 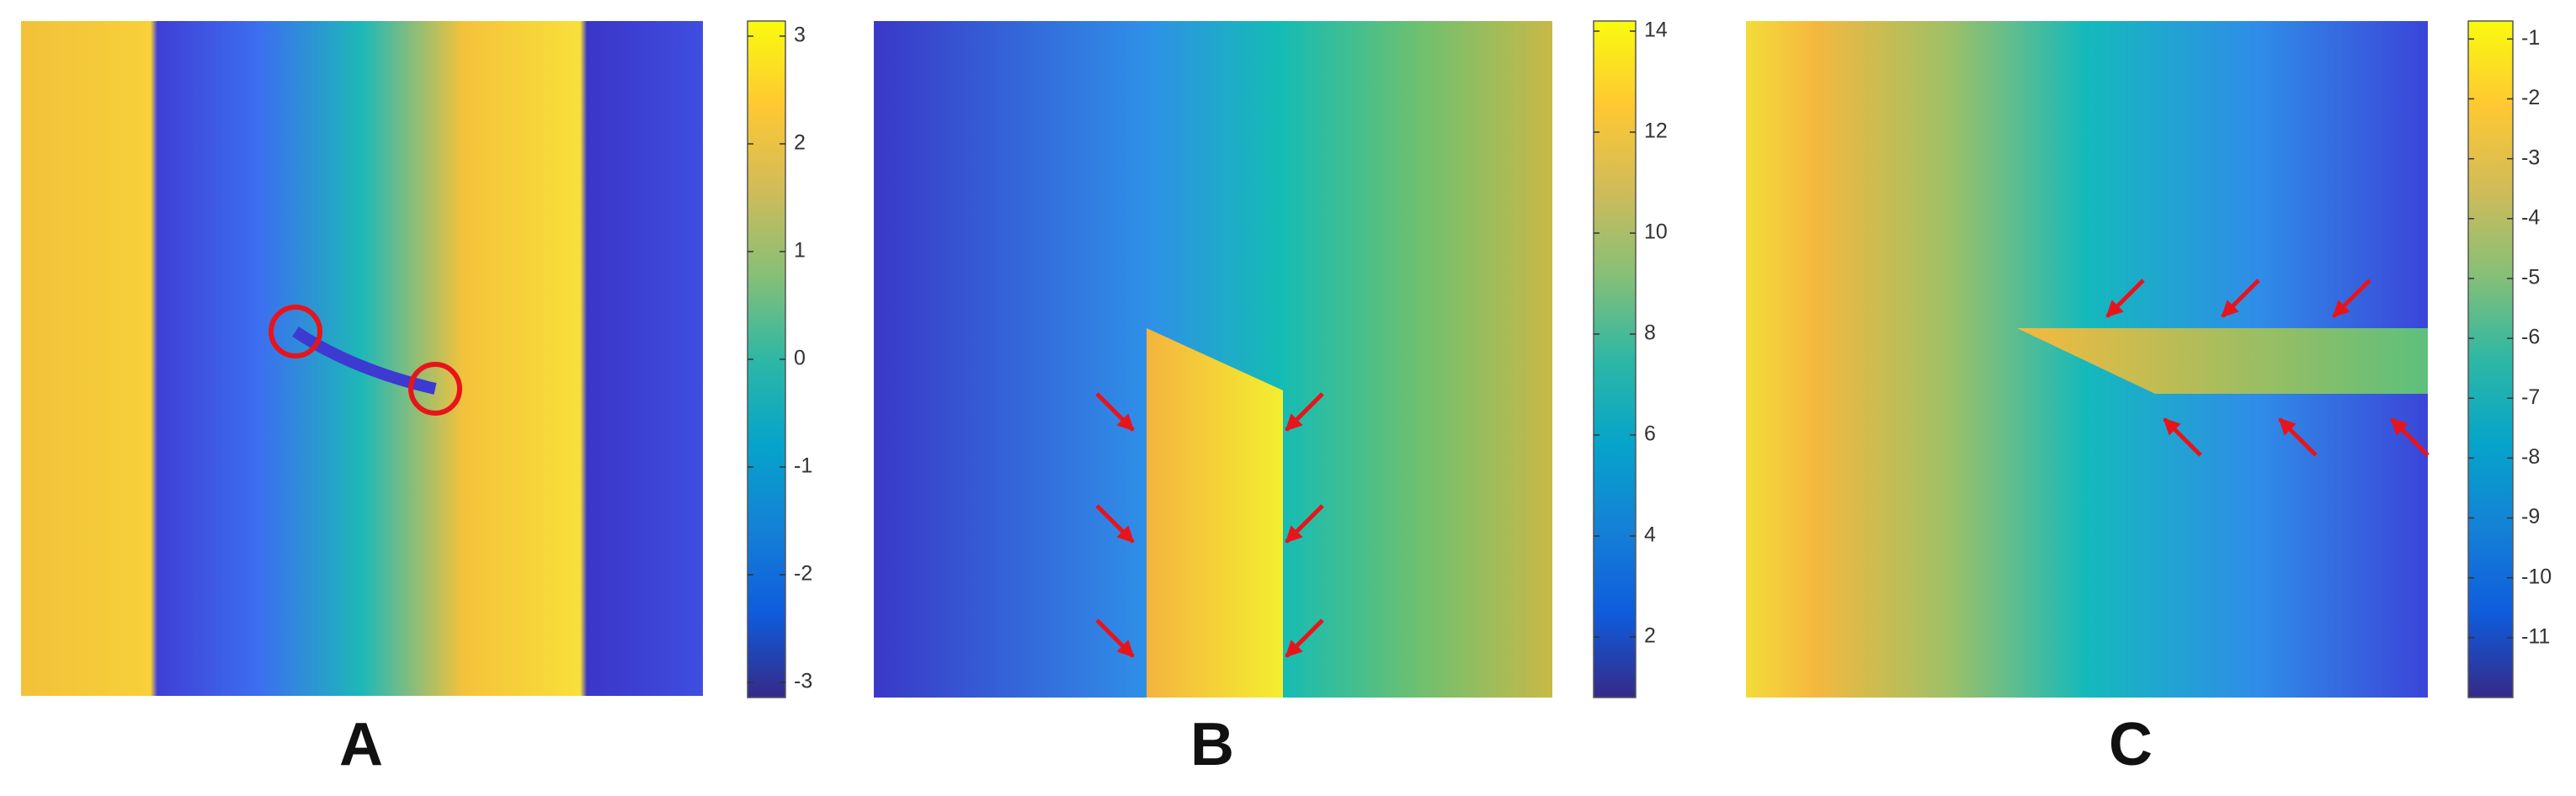 I want to click on colorbar-tick-label: 0, so click(x=800, y=358).